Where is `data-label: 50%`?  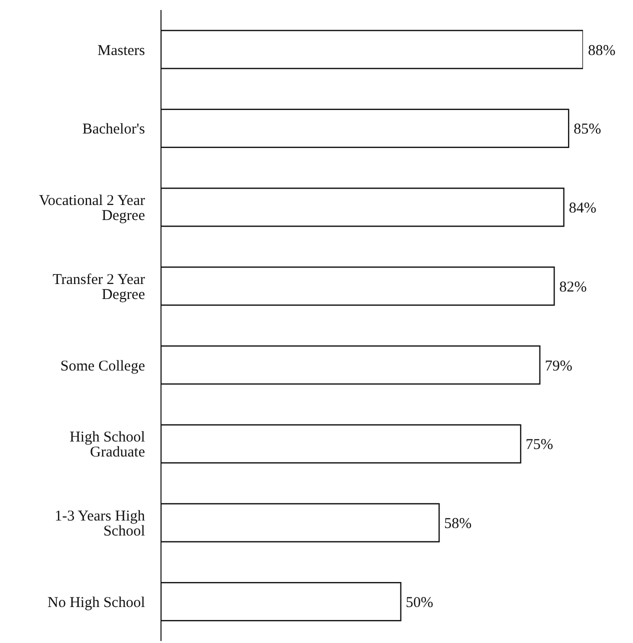 data-label: 50% is located at coordinates (420, 602).